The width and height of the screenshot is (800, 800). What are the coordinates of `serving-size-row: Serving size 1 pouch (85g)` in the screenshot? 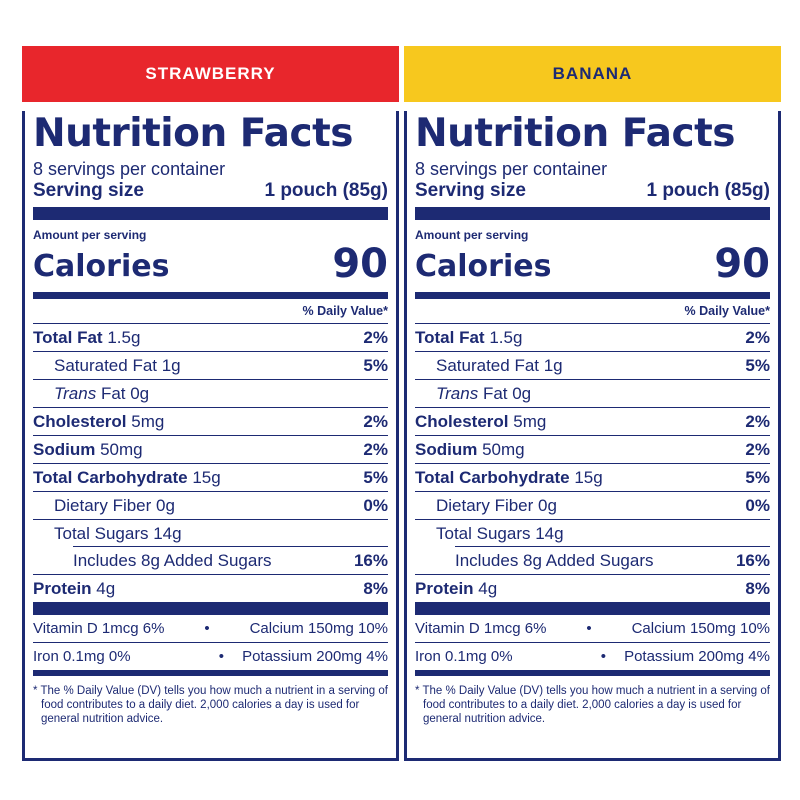 It's located at (592, 191).